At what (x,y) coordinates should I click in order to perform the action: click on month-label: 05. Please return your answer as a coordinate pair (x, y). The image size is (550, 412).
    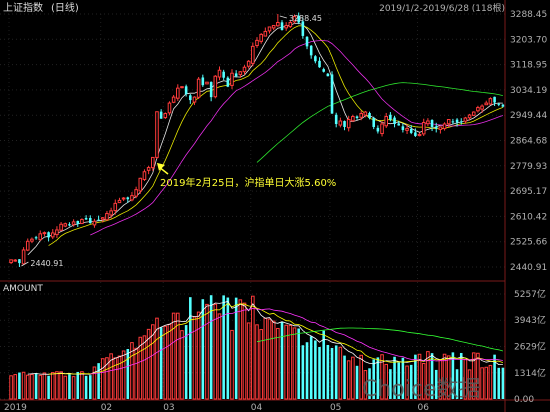
    Looking at the image, I should click on (335, 407).